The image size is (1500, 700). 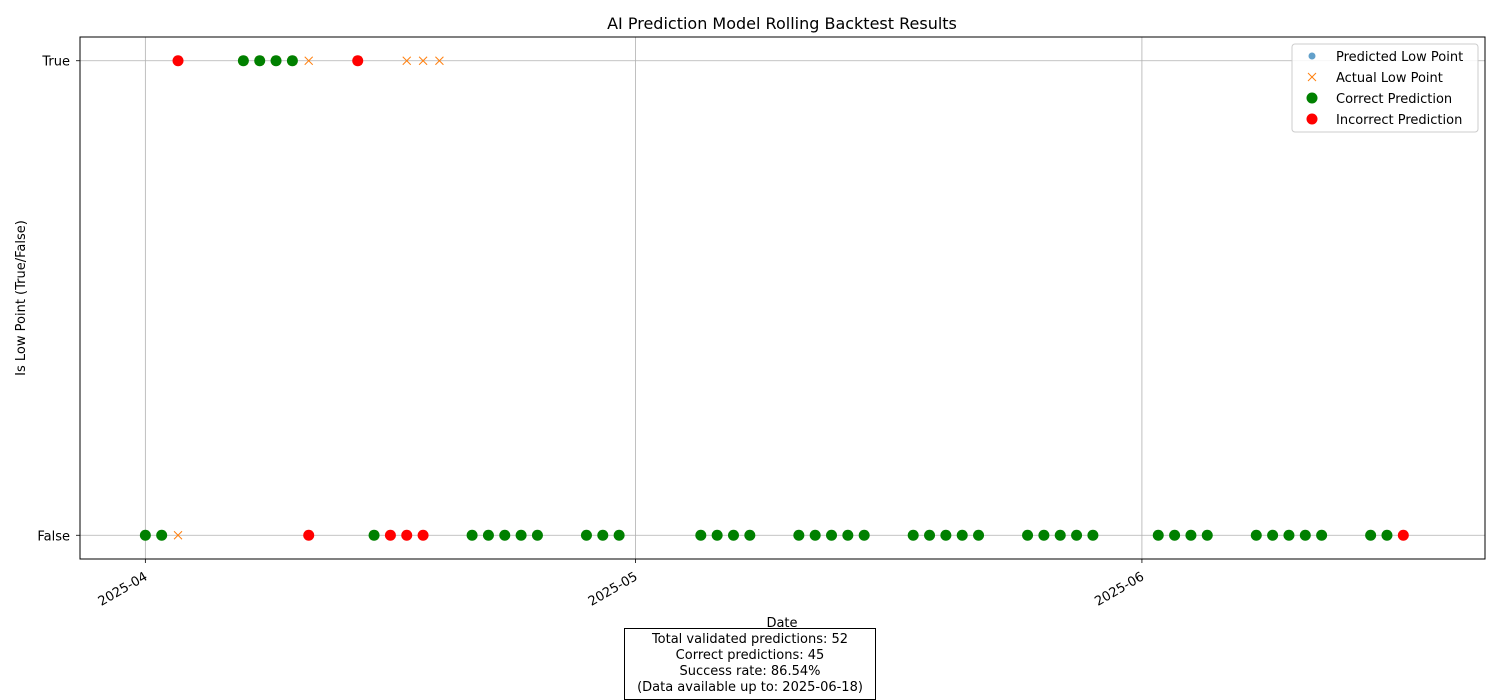 What do you see at coordinates (1119, 589) in the screenshot?
I see `x-tick-label: 2025-06` at bounding box center [1119, 589].